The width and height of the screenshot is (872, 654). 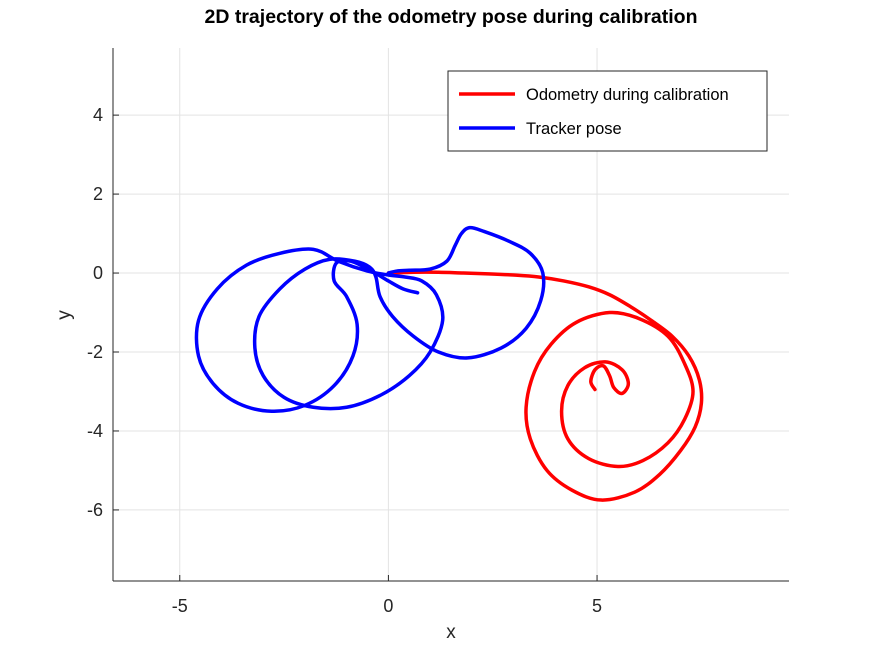 What do you see at coordinates (95, 352) in the screenshot?
I see `y-tick-label: -2` at bounding box center [95, 352].